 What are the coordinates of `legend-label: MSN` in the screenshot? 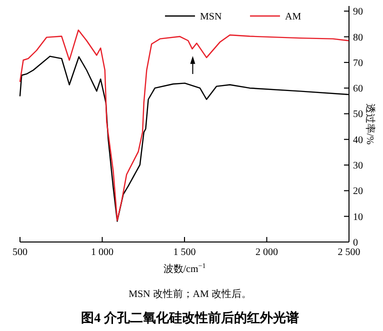 It's located at (211, 17).